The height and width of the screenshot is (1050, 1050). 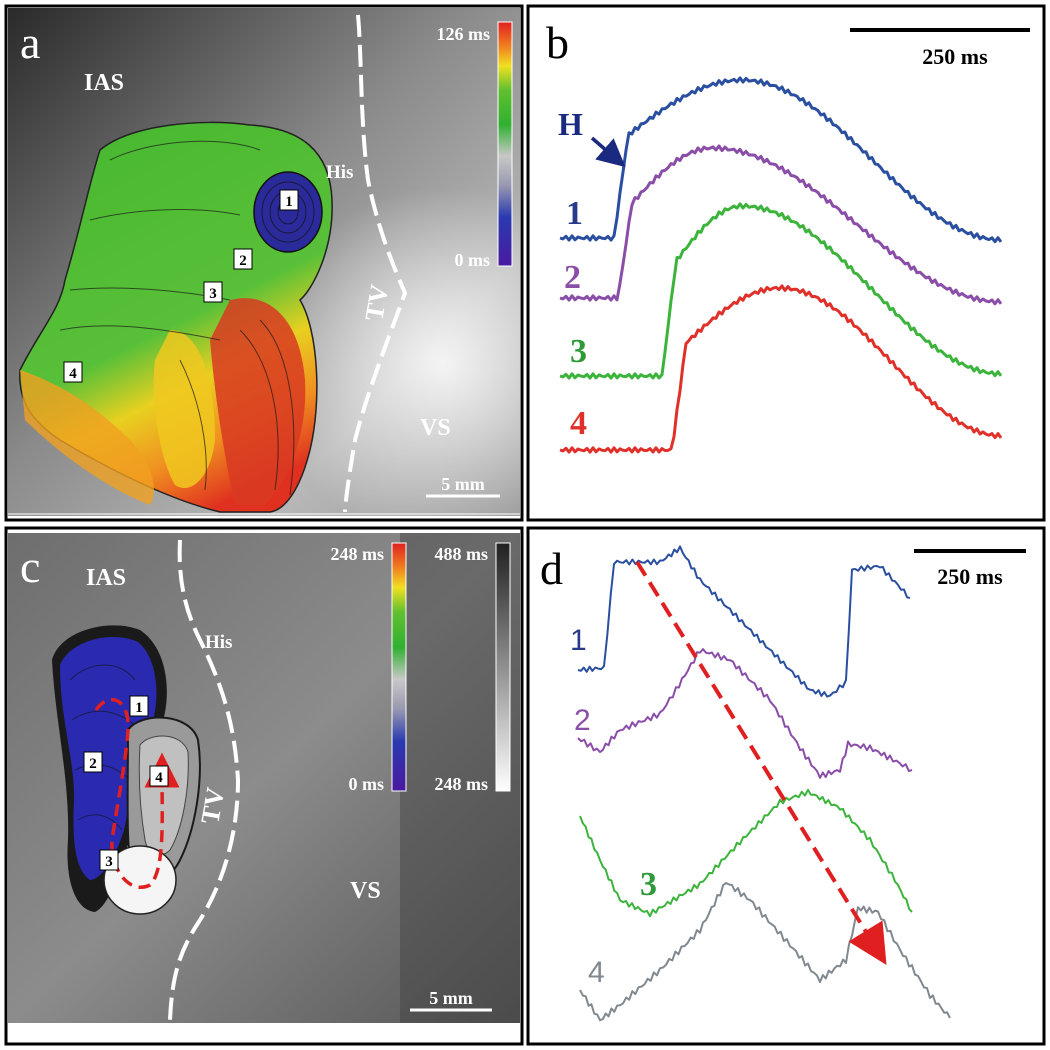 What do you see at coordinates (582, 720) in the screenshot?
I see `trace-d-label-2: 2` at bounding box center [582, 720].